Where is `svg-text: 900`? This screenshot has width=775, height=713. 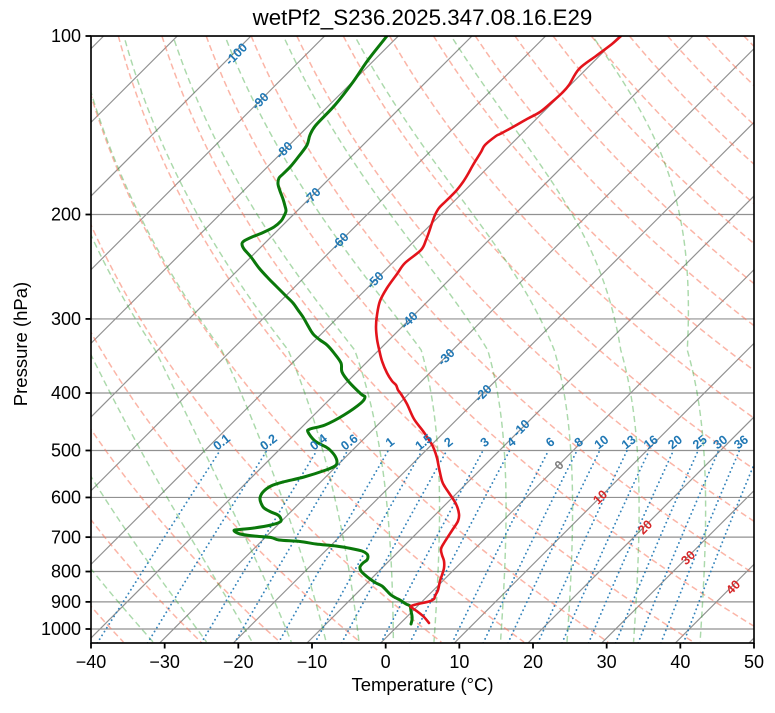 svg-text: 900 is located at coordinates (66, 602).